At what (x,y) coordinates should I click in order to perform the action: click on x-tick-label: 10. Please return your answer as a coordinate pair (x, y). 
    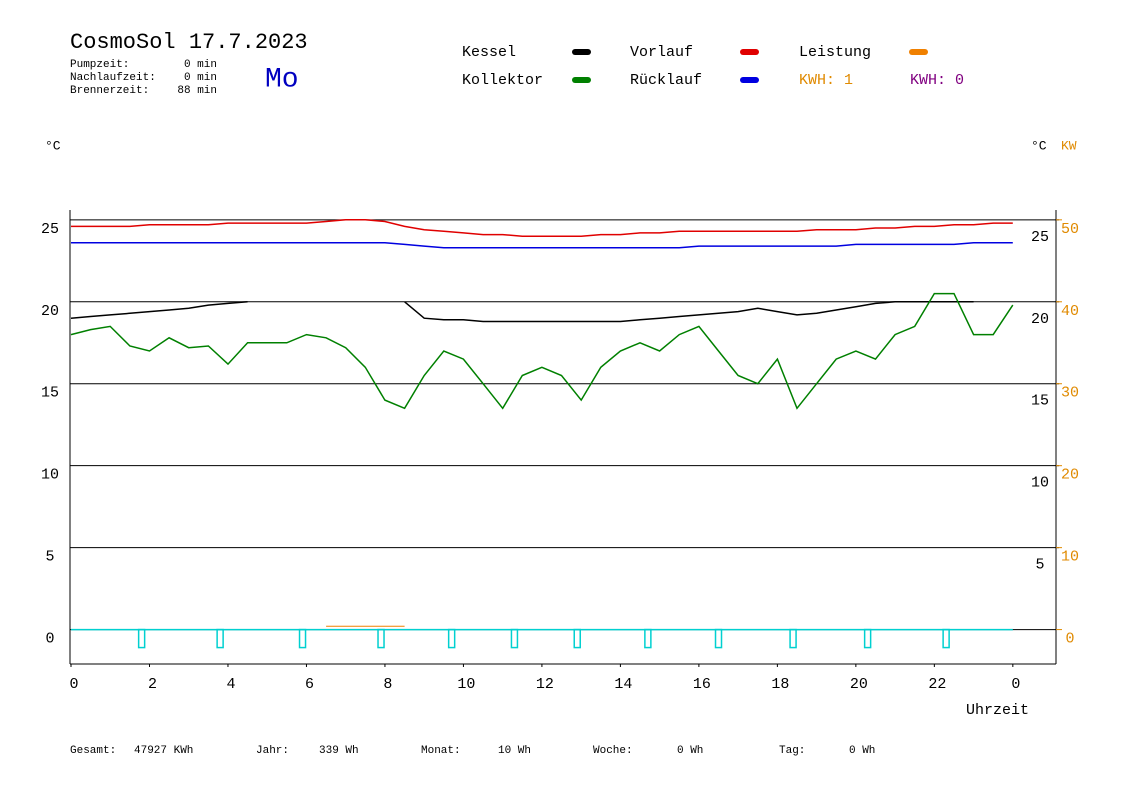
    Looking at the image, I should click on (466, 684).